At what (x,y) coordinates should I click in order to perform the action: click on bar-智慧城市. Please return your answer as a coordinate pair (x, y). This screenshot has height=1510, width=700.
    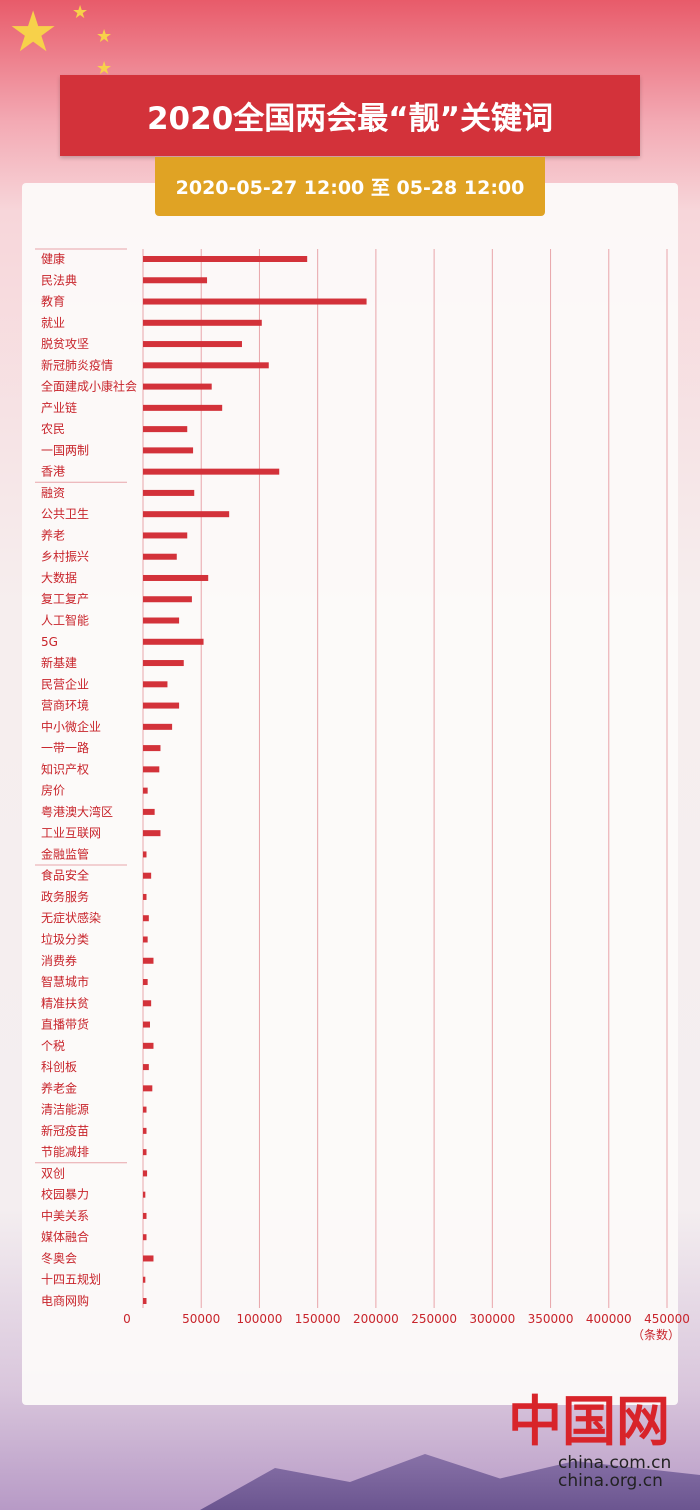
    Looking at the image, I should click on (145, 982).